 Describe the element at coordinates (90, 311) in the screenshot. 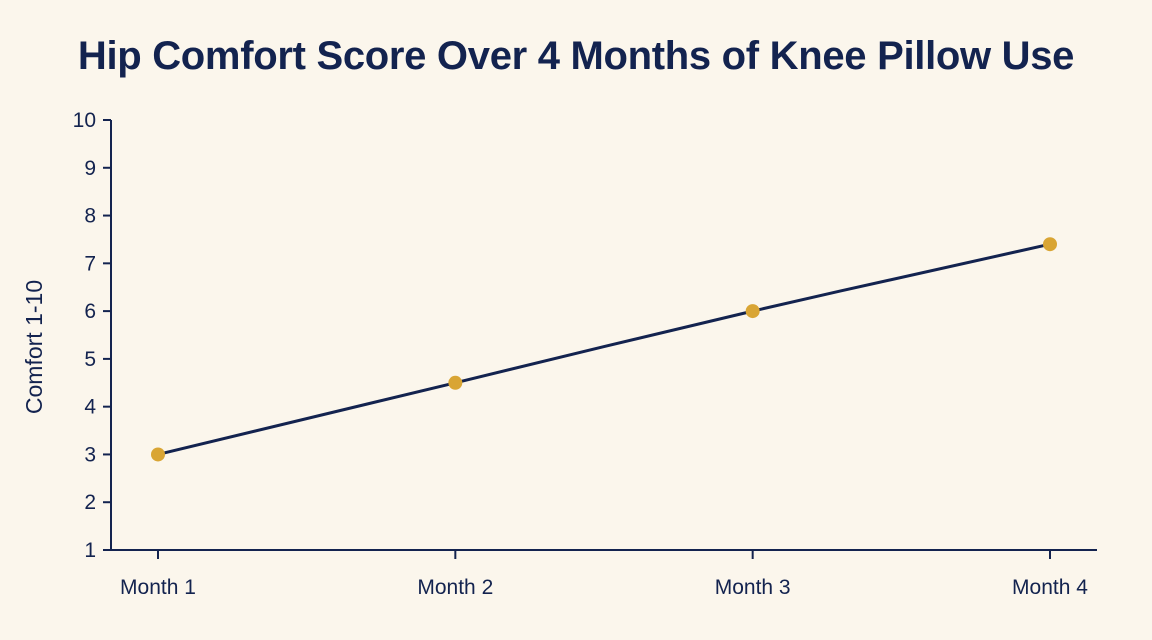

I see `y-tick-label: 6` at that location.